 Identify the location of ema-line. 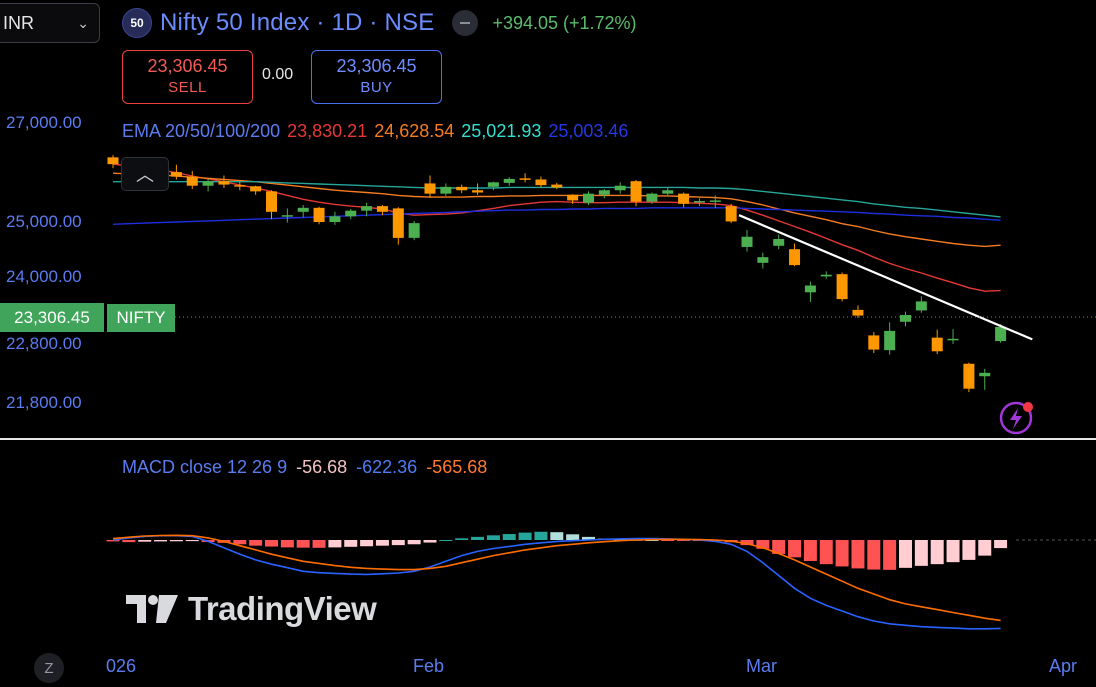
(556, 216).